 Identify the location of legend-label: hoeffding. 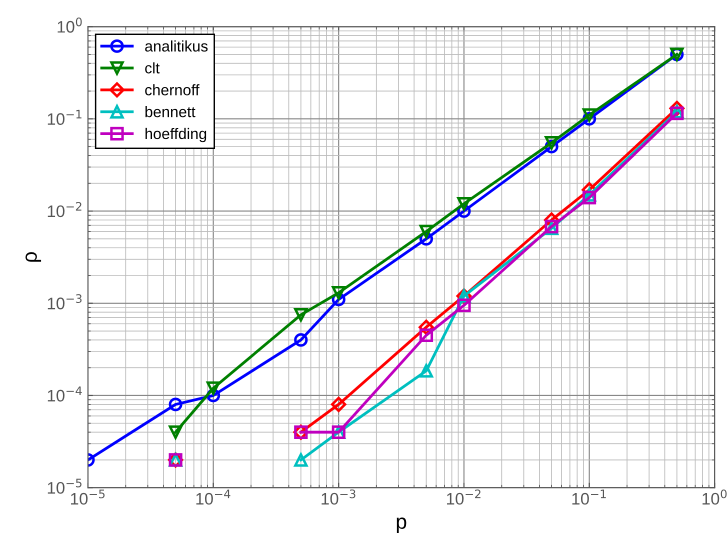
(176, 135).